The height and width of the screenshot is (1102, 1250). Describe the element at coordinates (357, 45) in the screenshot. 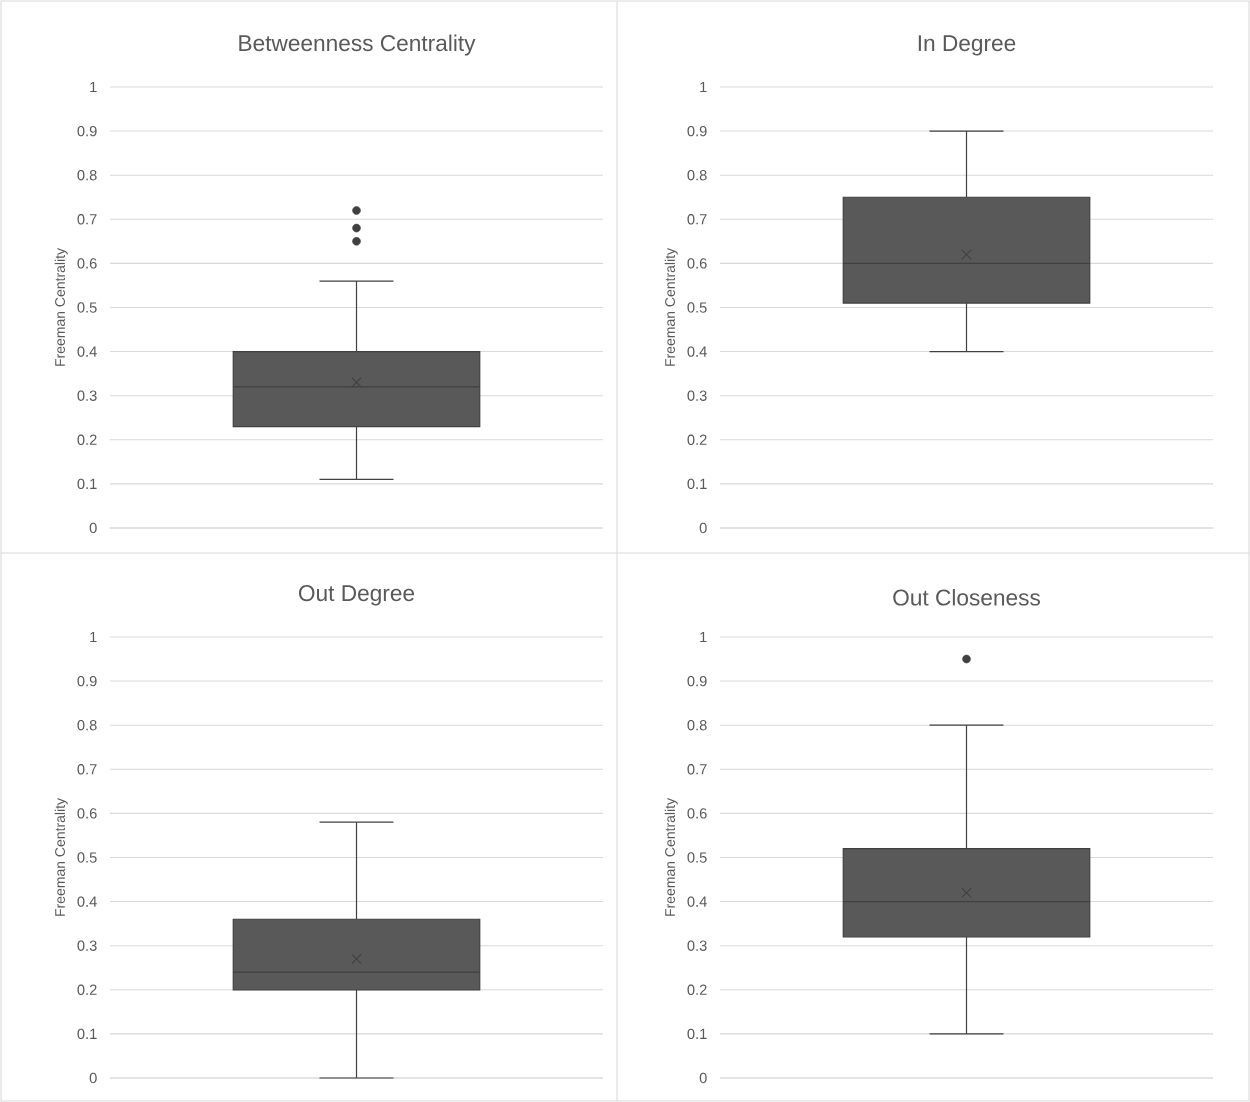

I see `chart-title: Betweenness Centrality` at that location.